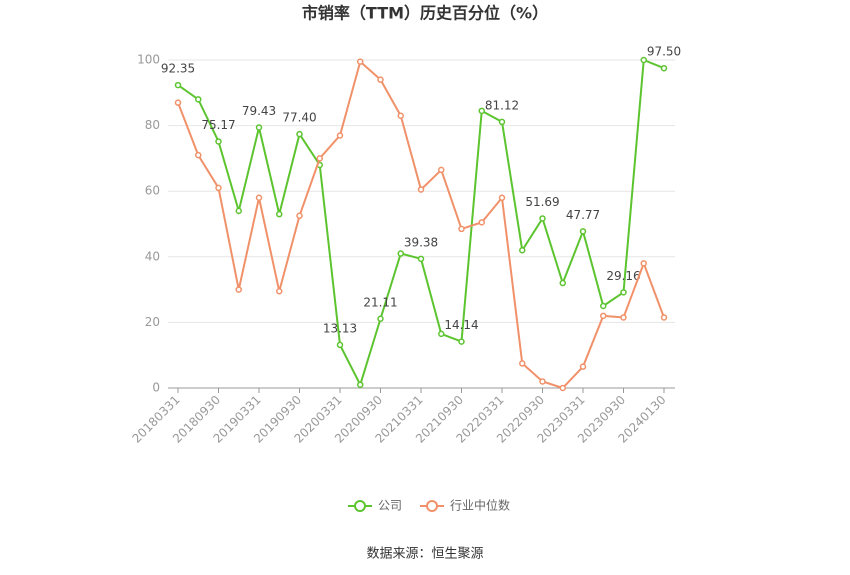 The height and width of the screenshot is (575, 850). What do you see at coordinates (178, 69) in the screenshot?
I see `data-label: 92.35` at bounding box center [178, 69].